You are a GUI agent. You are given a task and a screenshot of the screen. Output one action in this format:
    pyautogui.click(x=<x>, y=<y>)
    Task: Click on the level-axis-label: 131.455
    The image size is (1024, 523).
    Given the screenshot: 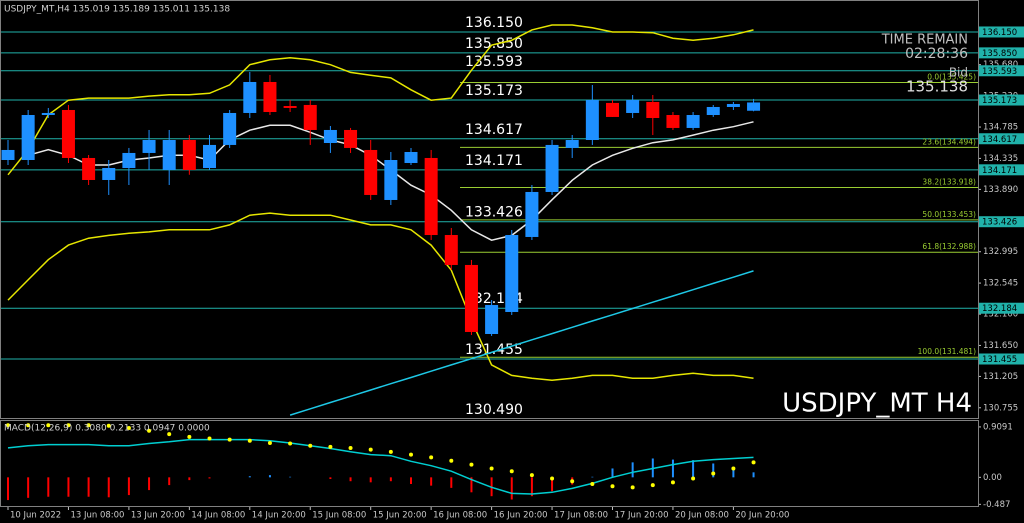 What is the action you would take?
    pyautogui.click(x=999, y=360)
    